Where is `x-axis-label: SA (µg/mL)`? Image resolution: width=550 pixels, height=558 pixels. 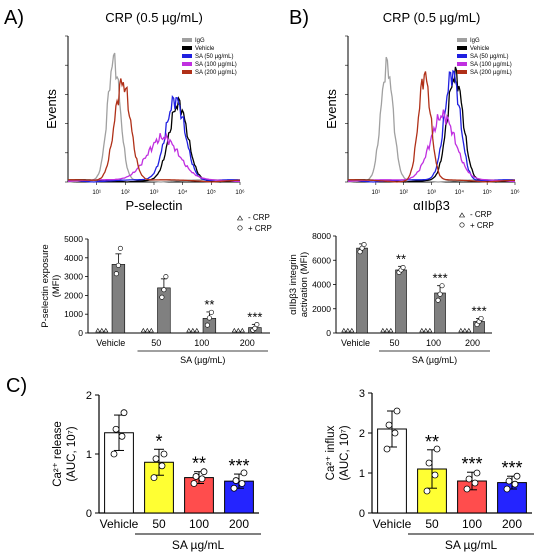 x-axis-label: SA (µg/mL) is located at coordinates (202, 360).